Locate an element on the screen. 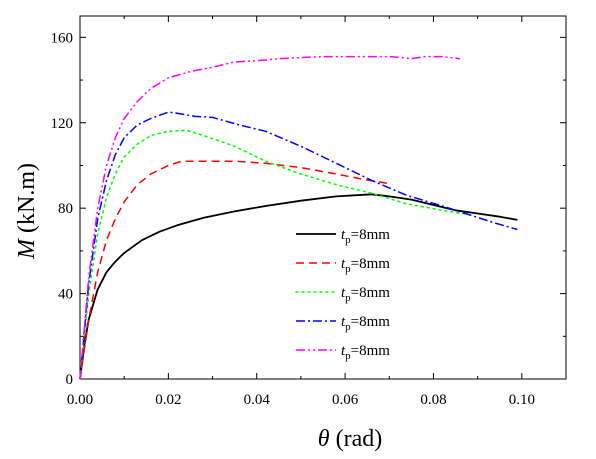  legend-label-5: tp=8mm is located at coordinates (365, 352).